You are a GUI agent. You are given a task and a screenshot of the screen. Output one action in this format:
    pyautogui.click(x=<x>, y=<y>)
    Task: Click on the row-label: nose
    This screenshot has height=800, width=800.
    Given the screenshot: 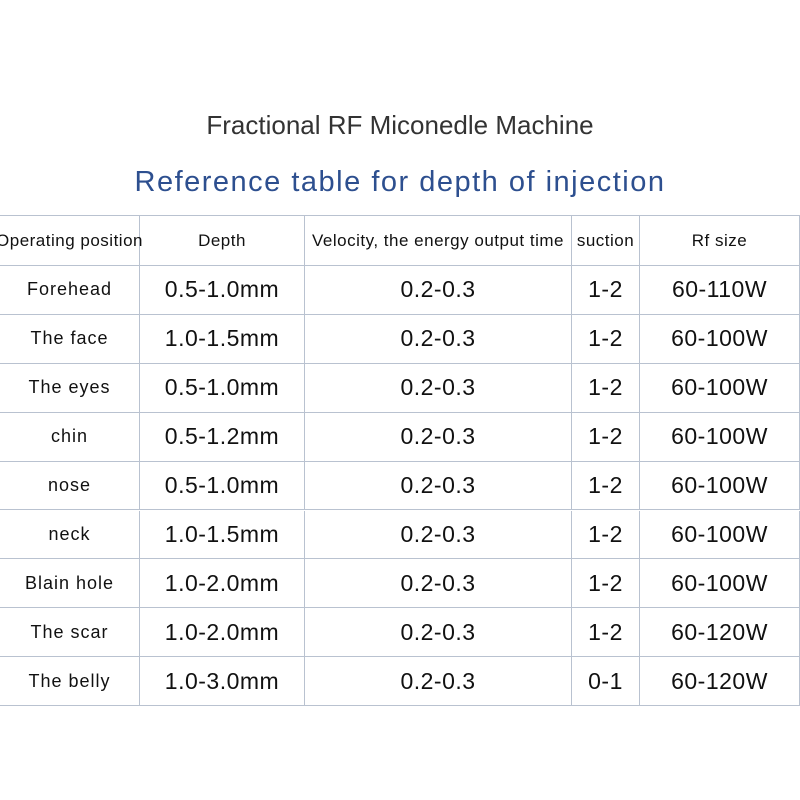 What is the action you would take?
    pyautogui.click(x=70, y=486)
    